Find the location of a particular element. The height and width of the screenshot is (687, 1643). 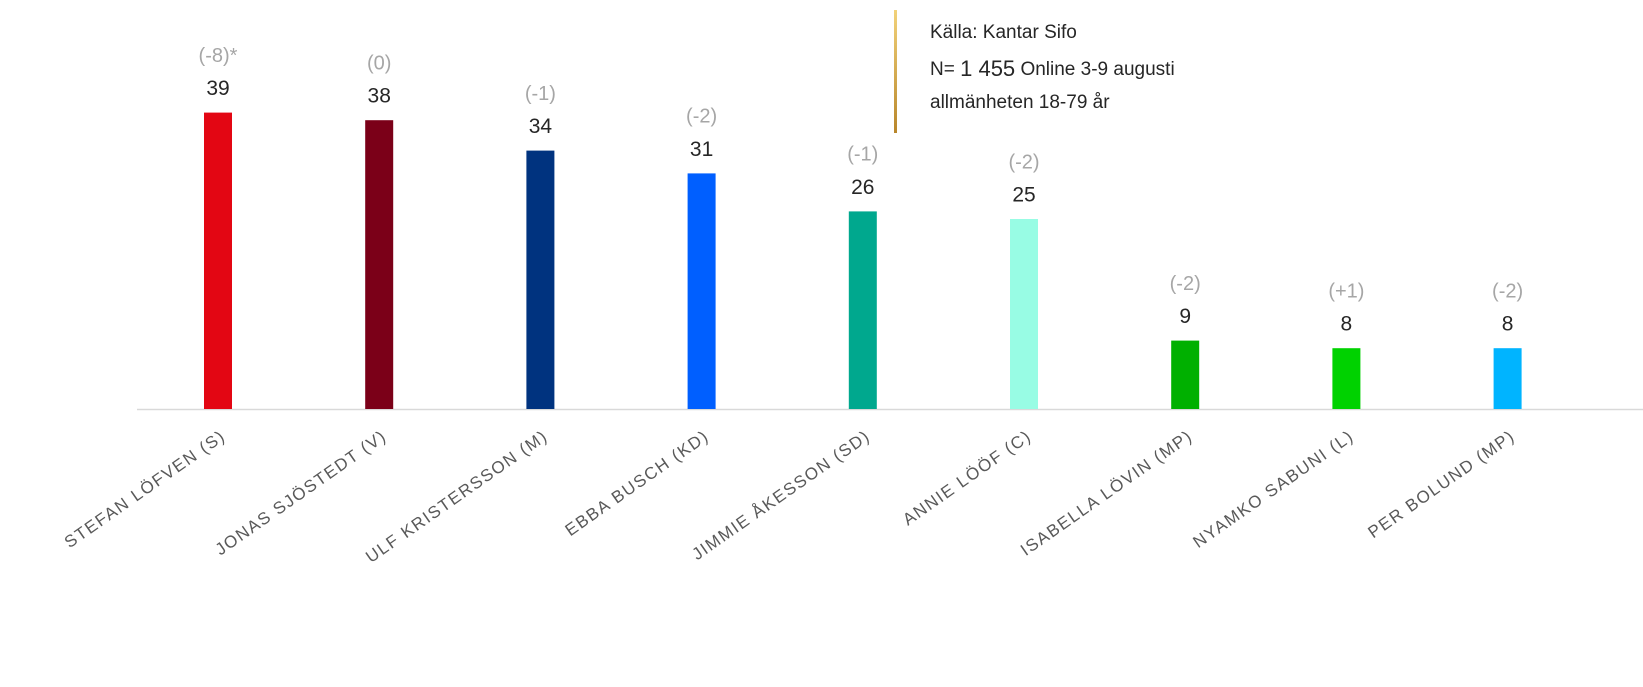

x-tick-label: JIMMIE ÅKESSON (SD) is located at coordinates (781, 495).